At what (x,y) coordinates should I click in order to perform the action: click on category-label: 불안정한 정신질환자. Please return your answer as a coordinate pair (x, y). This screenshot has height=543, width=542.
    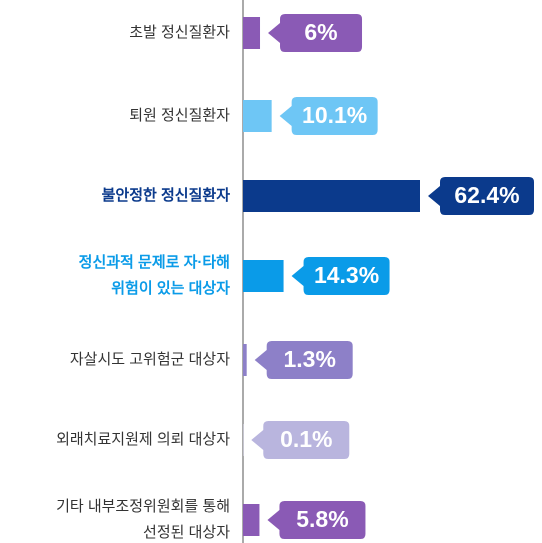
    Looking at the image, I should click on (166, 195).